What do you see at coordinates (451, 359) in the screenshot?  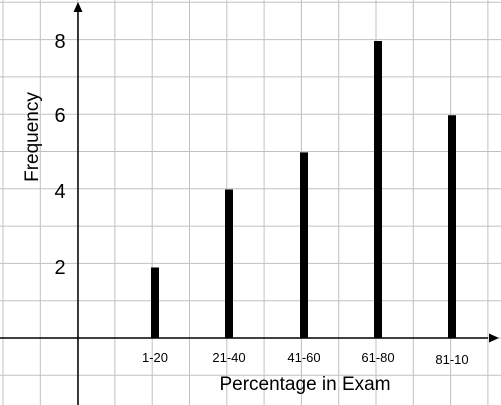 I see `x-tick-label: 81-10` at bounding box center [451, 359].